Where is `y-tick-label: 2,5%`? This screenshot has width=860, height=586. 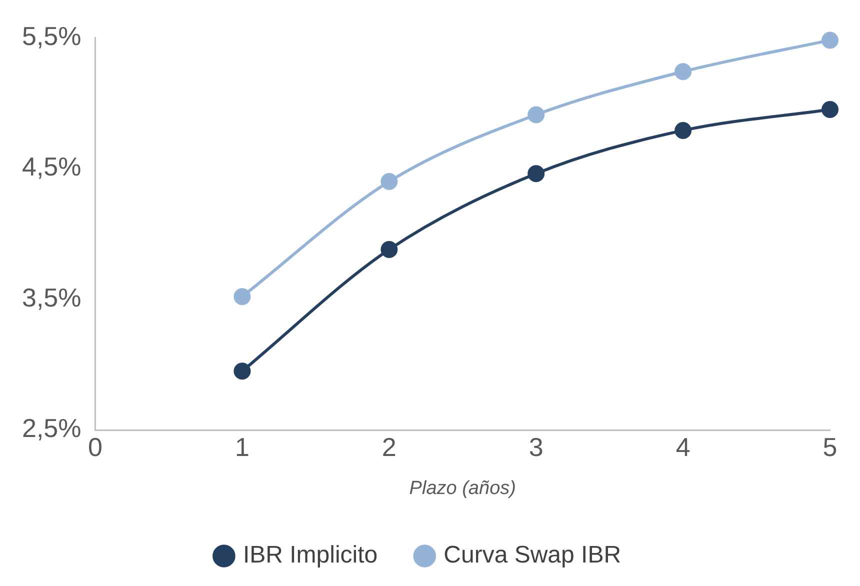
y-tick-label: 2,5% is located at coordinates (52, 428).